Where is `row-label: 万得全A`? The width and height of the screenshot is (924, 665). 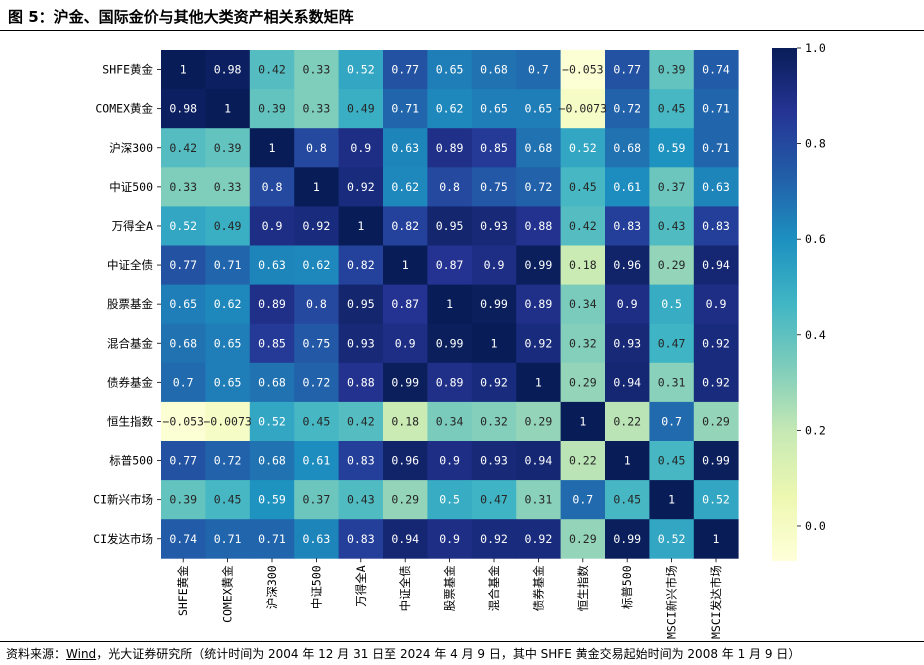
row-label: 万得全A is located at coordinates (132, 226).